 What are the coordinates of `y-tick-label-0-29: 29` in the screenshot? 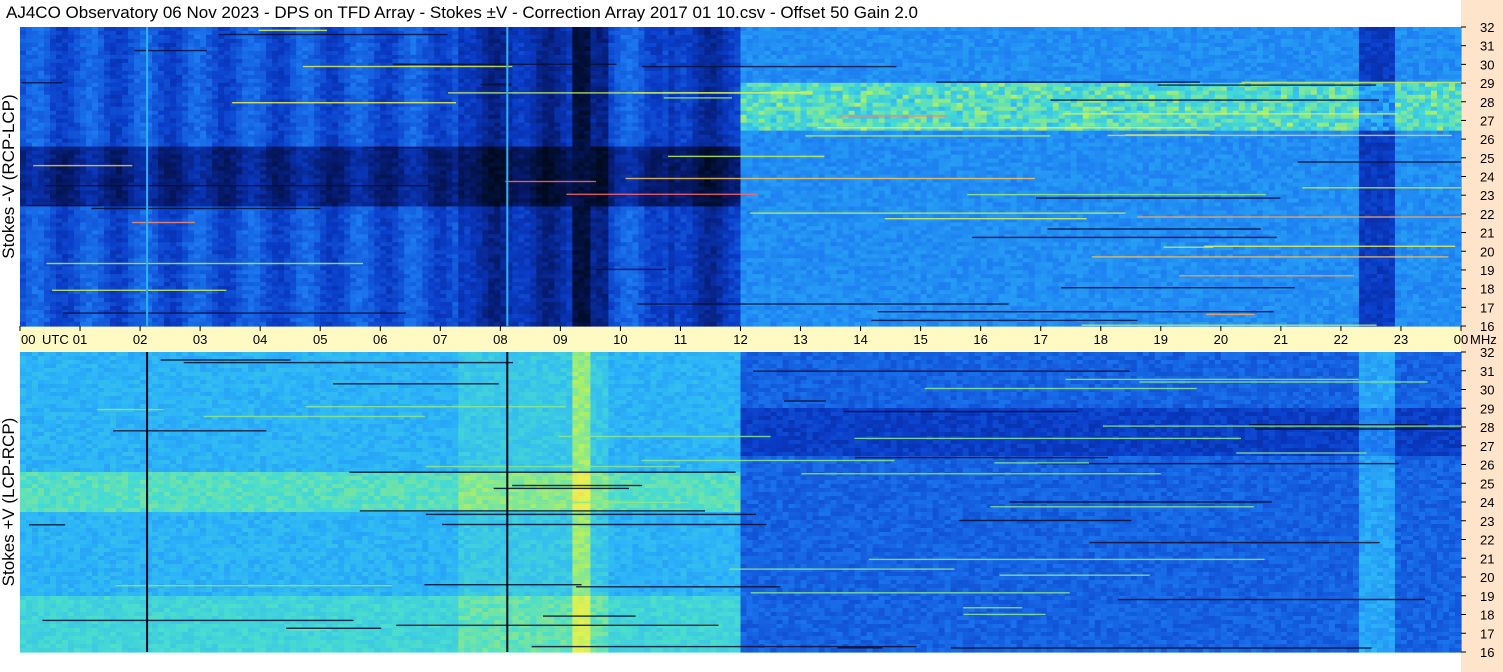 It's located at (1487, 83).